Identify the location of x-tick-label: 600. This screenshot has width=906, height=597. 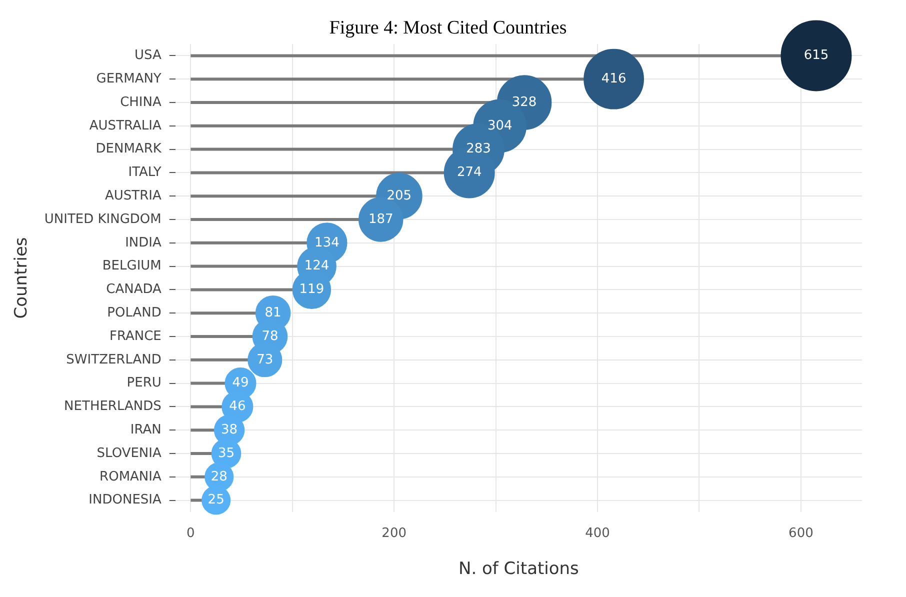
(801, 534).